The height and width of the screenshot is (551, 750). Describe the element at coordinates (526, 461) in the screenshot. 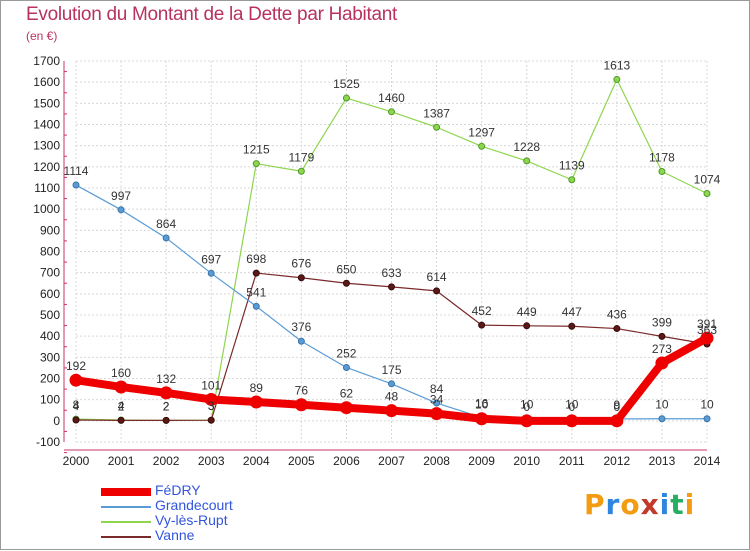

I see `x-tick-label: 2010` at that location.